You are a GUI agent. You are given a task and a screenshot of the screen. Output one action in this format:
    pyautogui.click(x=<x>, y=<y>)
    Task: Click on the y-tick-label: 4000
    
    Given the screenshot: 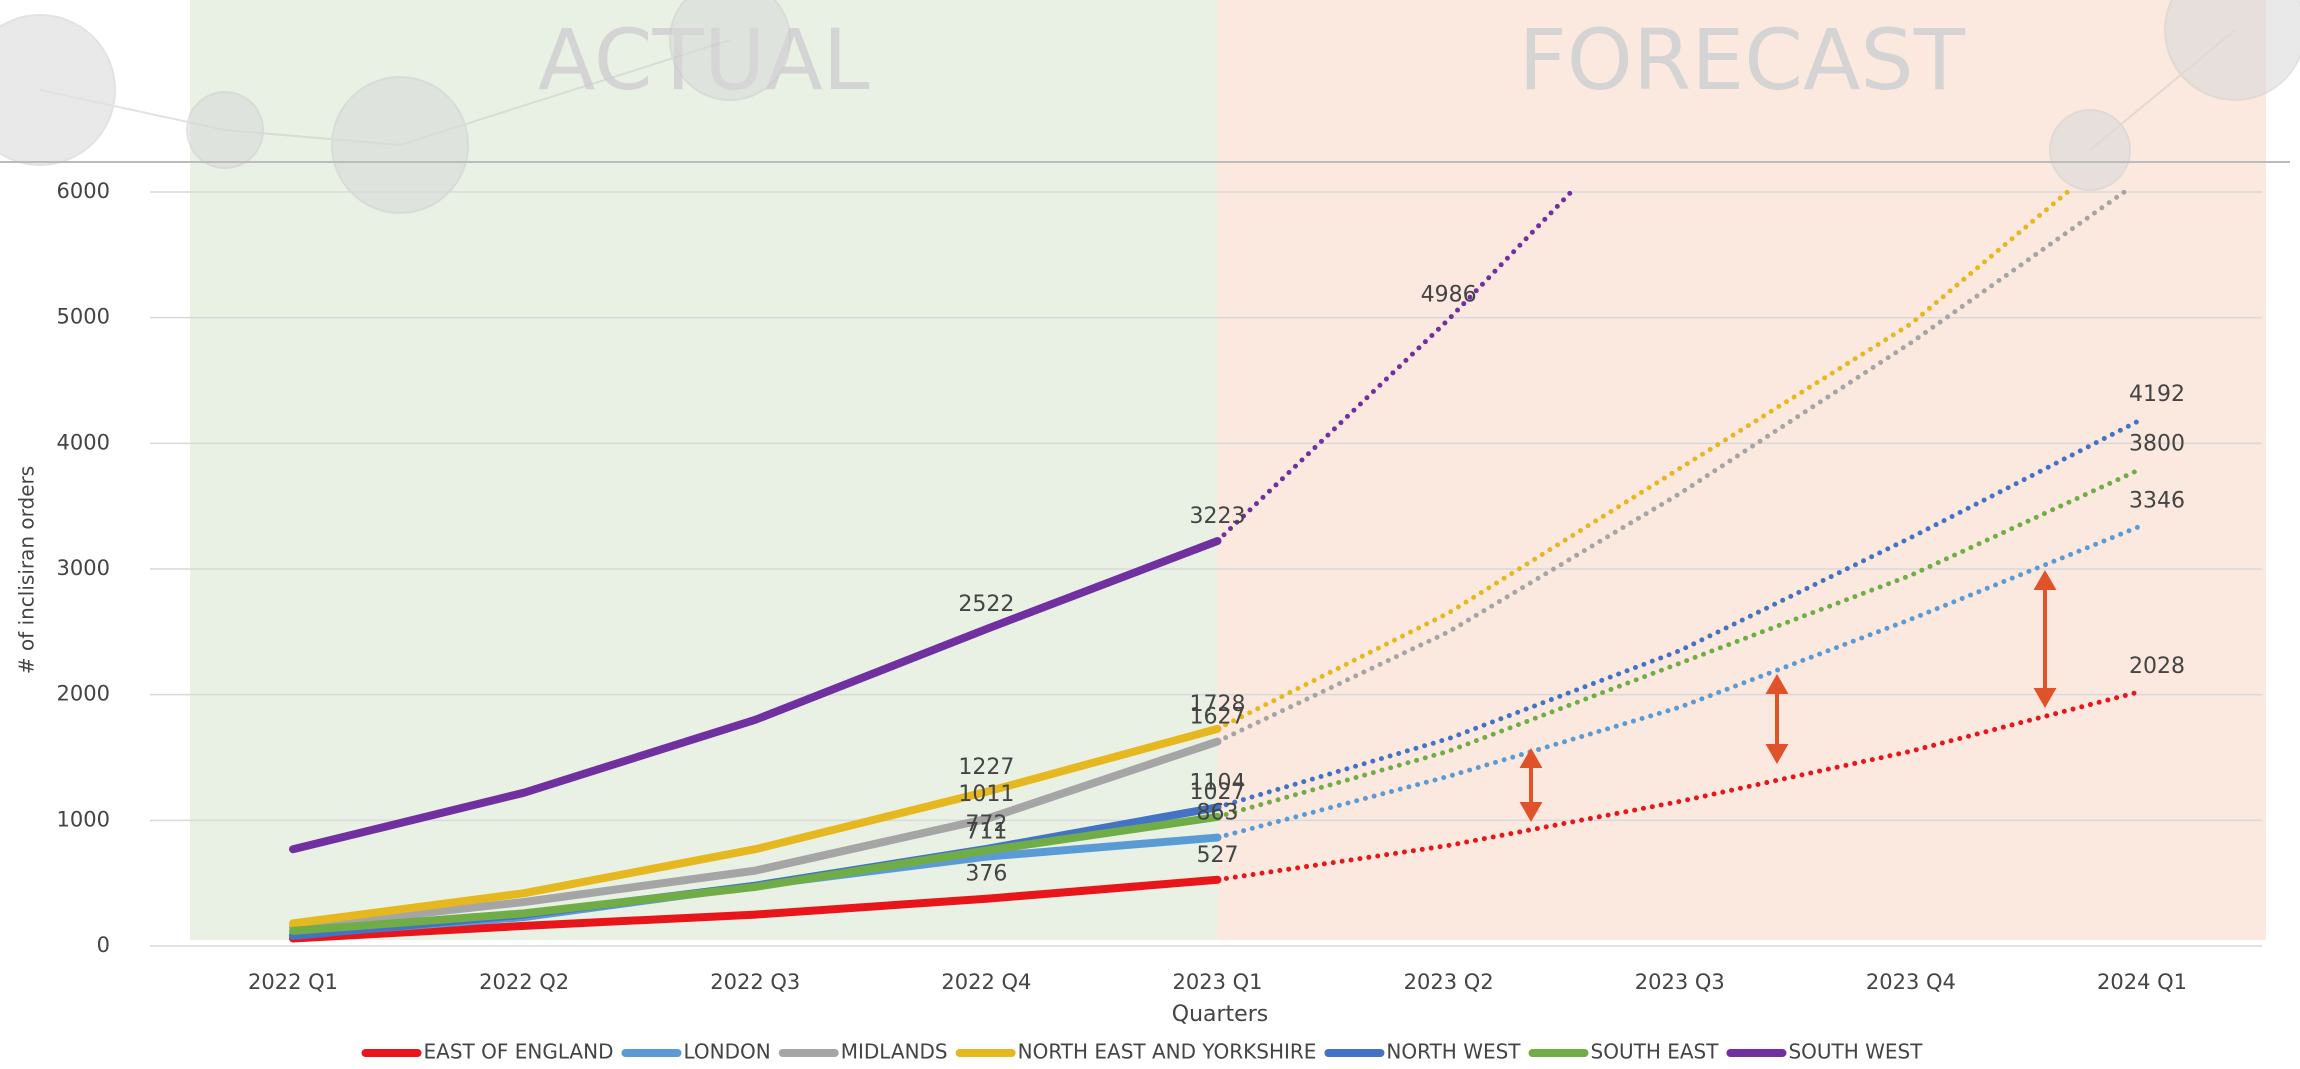 What is the action you would take?
    pyautogui.click(x=83, y=442)
    